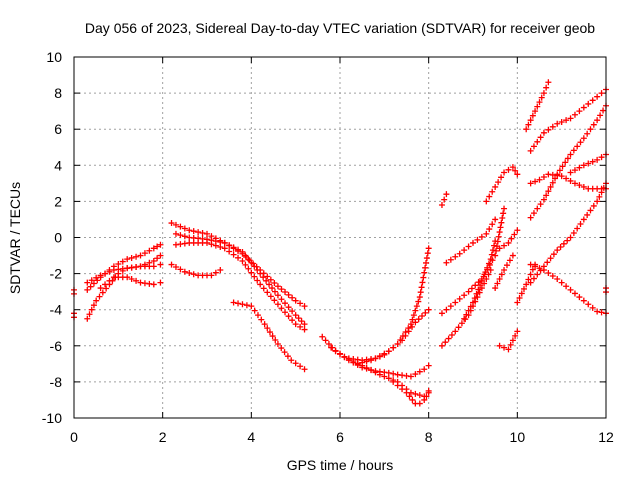  Describe the element at coordinates (54, 57) in the screenshot. I see `y-tick-label: 10` at that location.